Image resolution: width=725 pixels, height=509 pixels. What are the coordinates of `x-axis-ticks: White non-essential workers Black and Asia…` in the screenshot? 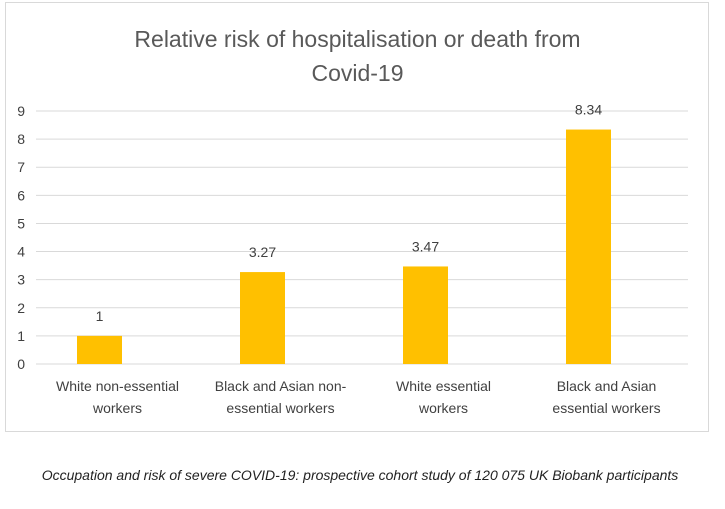 It's located at (358, 397).